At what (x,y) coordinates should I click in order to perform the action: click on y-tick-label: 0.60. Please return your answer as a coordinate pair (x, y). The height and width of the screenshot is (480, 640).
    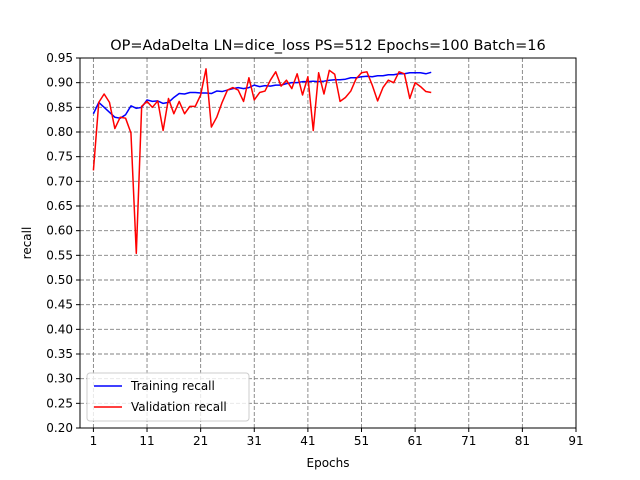
    Looking at the image, I should click on (59, 231).